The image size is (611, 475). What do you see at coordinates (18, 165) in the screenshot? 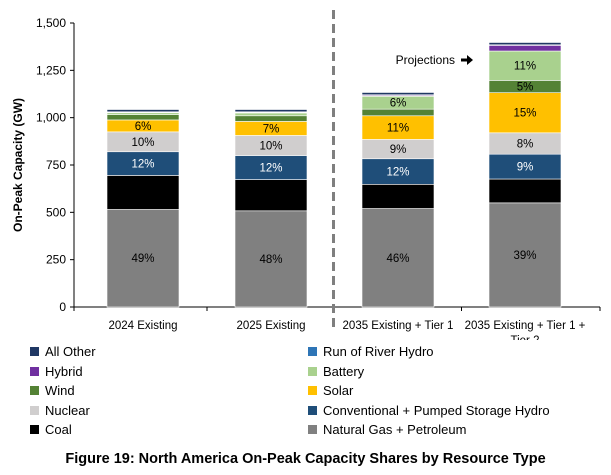
I see `y-axis-title: On-Peak Capacity (GW)` at bounding box center [18, 165].